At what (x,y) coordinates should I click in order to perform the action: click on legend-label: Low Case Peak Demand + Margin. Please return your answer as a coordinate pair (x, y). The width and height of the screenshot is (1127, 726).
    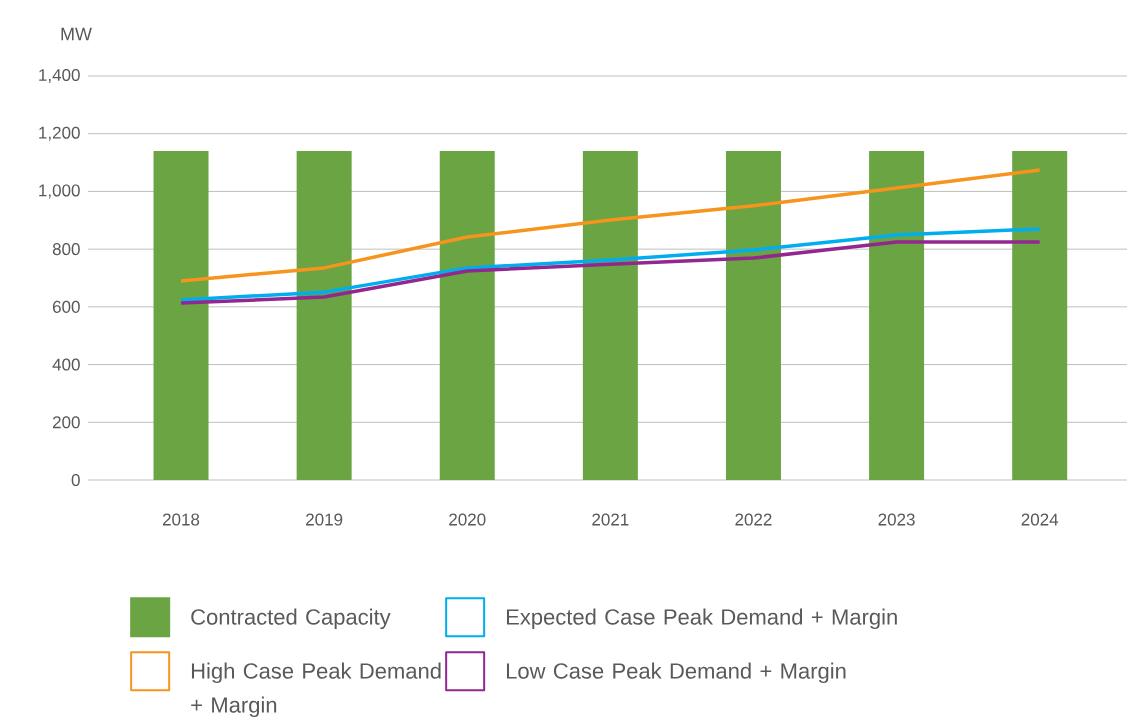
    Looking at the image, I should click on (676, 673).